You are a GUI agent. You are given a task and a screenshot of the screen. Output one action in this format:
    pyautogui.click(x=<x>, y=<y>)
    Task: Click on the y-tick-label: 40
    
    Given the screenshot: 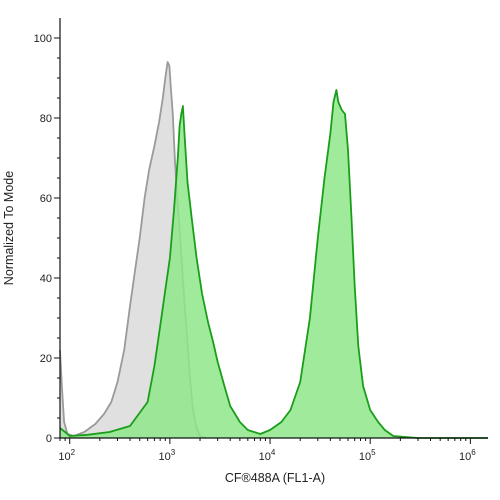 What is the action you would take?
    pyautogui.click(x=46, y=279)
    